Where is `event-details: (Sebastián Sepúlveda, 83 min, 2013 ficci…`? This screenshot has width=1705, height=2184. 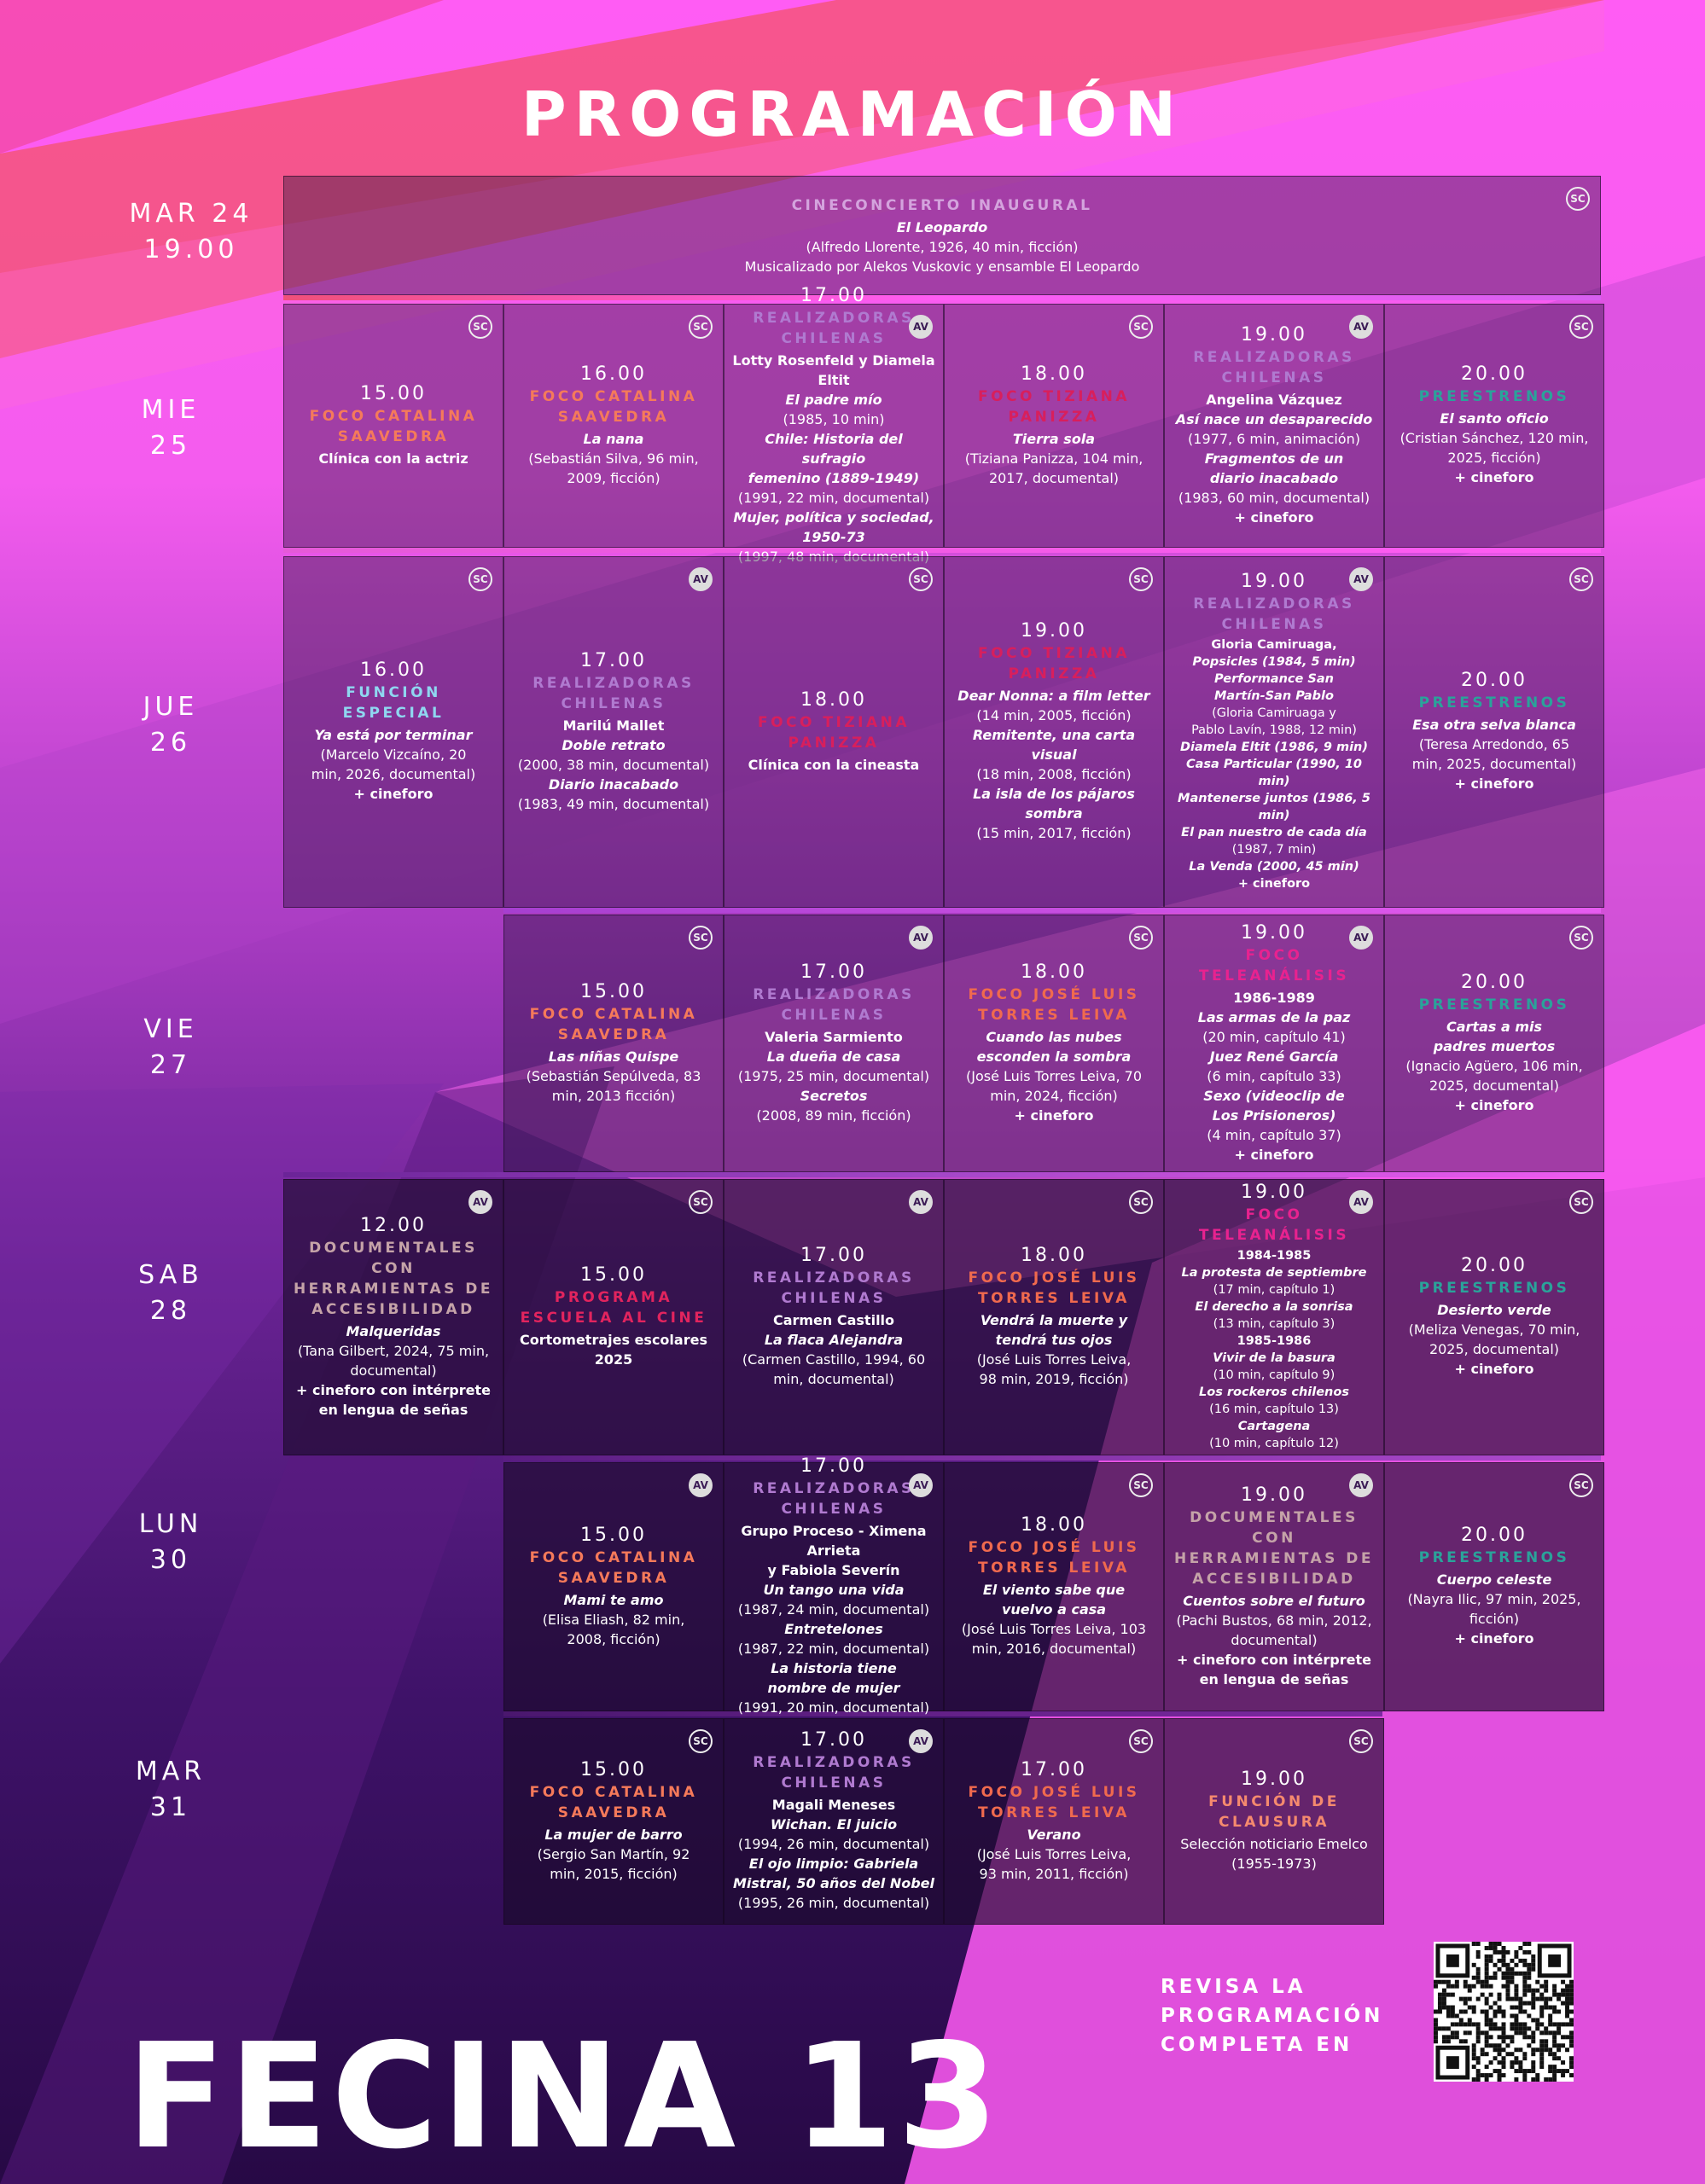 event-details: (Sebastián Sepúlveda, 83 min, 2013 ficci… is located at coordinates (614, 1086).